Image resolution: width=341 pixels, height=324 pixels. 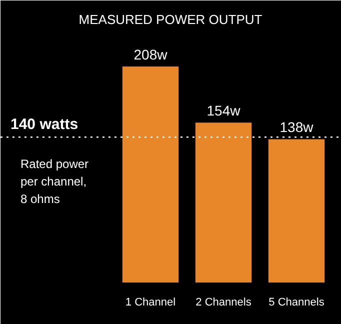 What do you see at coordinates (150, 302) in the screenshot?
I see `x-tick-label: 1 Channel` at bounding box center [150, 302].